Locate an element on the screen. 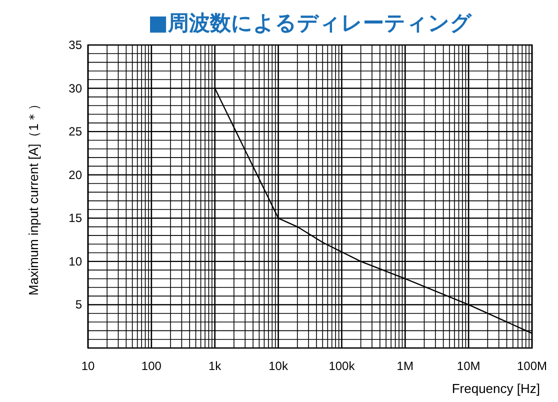 The image size is (558, 402). y-tick-label: 20 is located at coordinates (75, 175).